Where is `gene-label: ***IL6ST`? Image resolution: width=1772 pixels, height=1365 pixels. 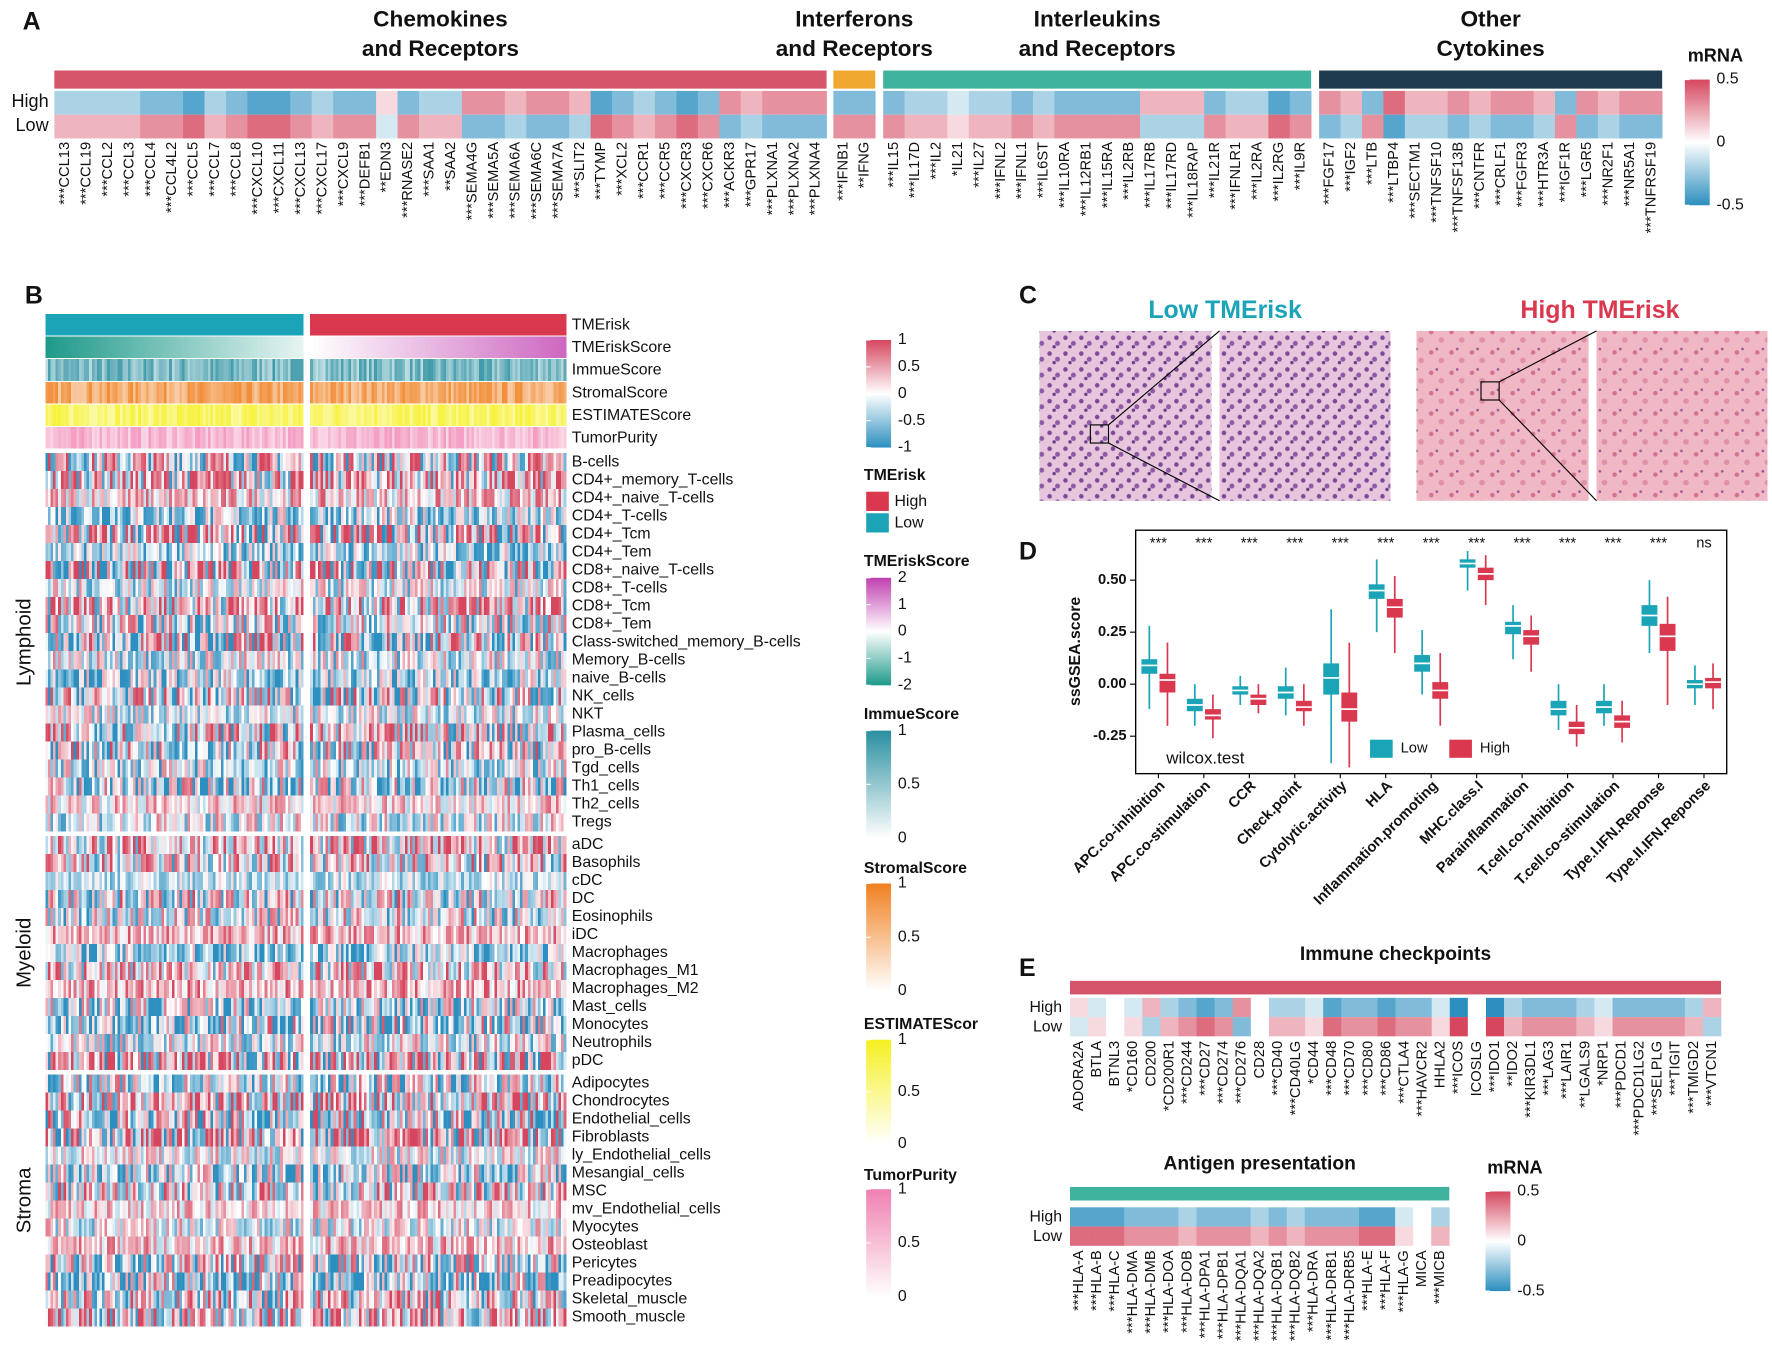 gene-label: ***IL6ST is located at coordinates (1044, 170).